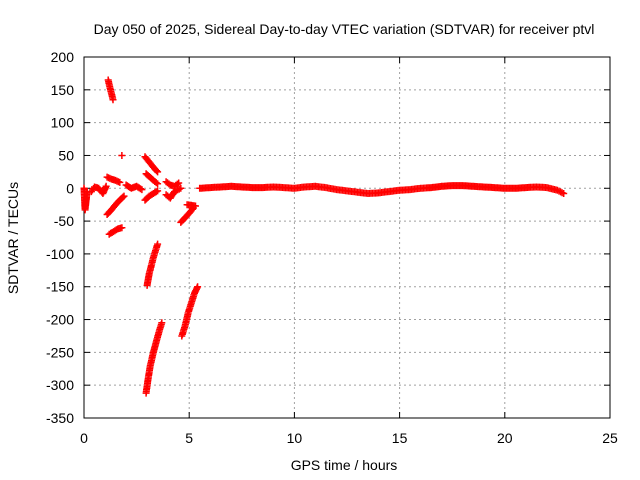 The height and width of the screenshot is (480, 640). What do you see at coordinates (60, 320) in the screenshot?
I see `y-tick-label: -200` at bounding box center [60, 320].